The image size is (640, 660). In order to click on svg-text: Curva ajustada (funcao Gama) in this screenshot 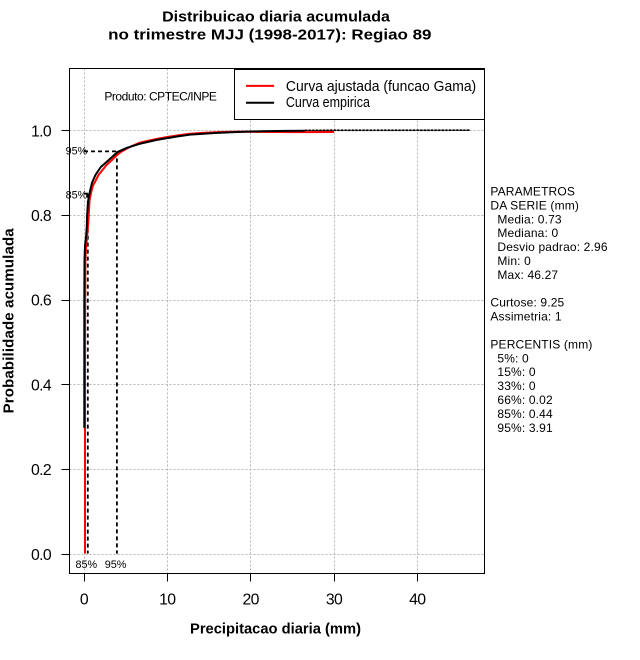, I will do `click(381, 87)`.